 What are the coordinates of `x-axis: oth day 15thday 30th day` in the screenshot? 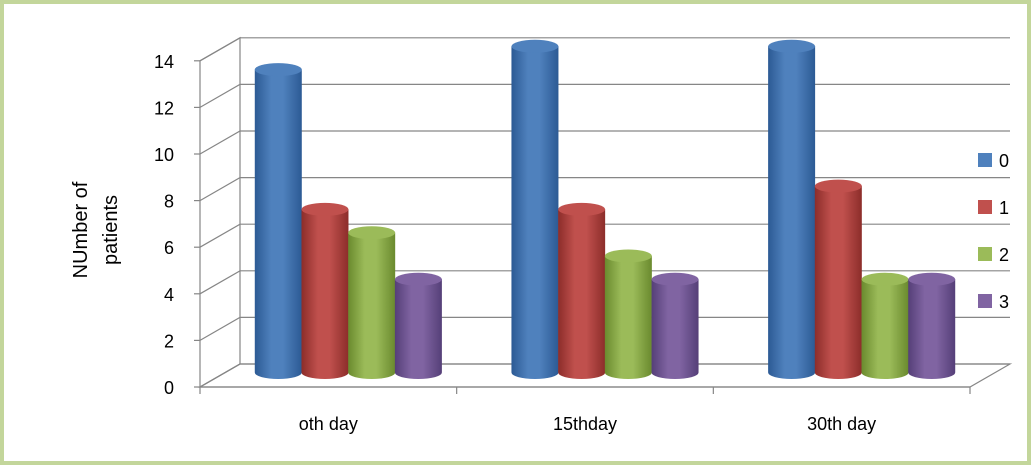 It's located at (585, 410).